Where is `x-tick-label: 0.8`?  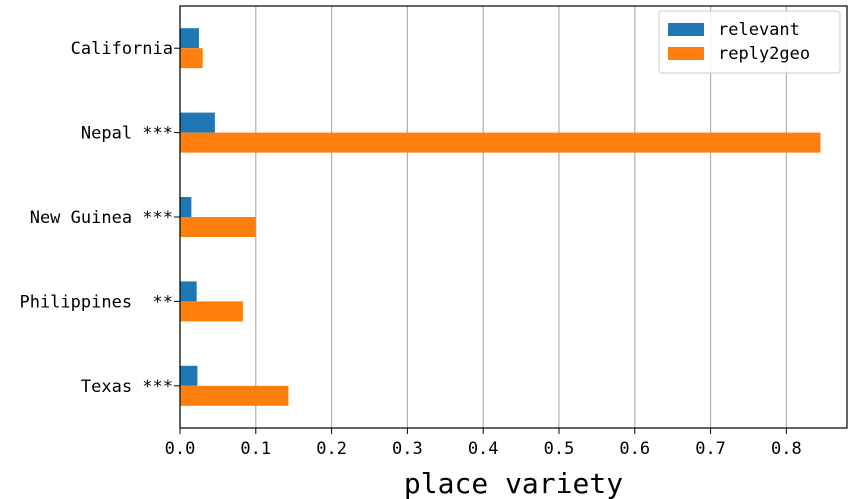
x-tick-label: 0.8 is located at coordinates (786, 449).